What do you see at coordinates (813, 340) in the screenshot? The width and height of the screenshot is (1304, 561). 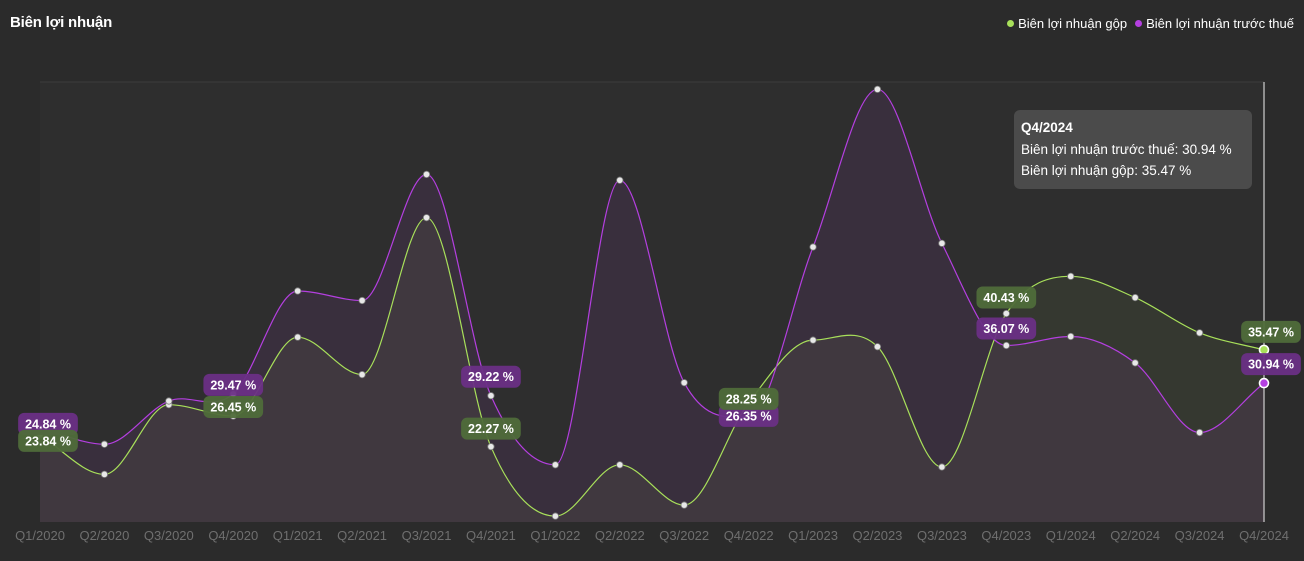 I see `point-gross-Q1/2023` at bounding box center [813, 340].